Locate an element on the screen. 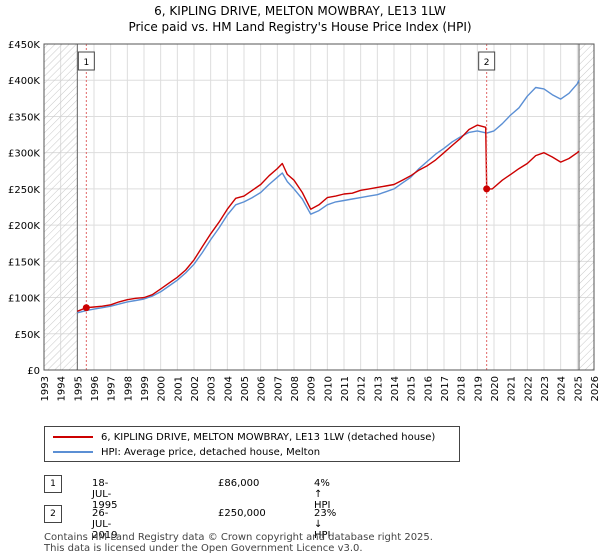  x-tick-label: 1997 is located at coordinates (112, 388).